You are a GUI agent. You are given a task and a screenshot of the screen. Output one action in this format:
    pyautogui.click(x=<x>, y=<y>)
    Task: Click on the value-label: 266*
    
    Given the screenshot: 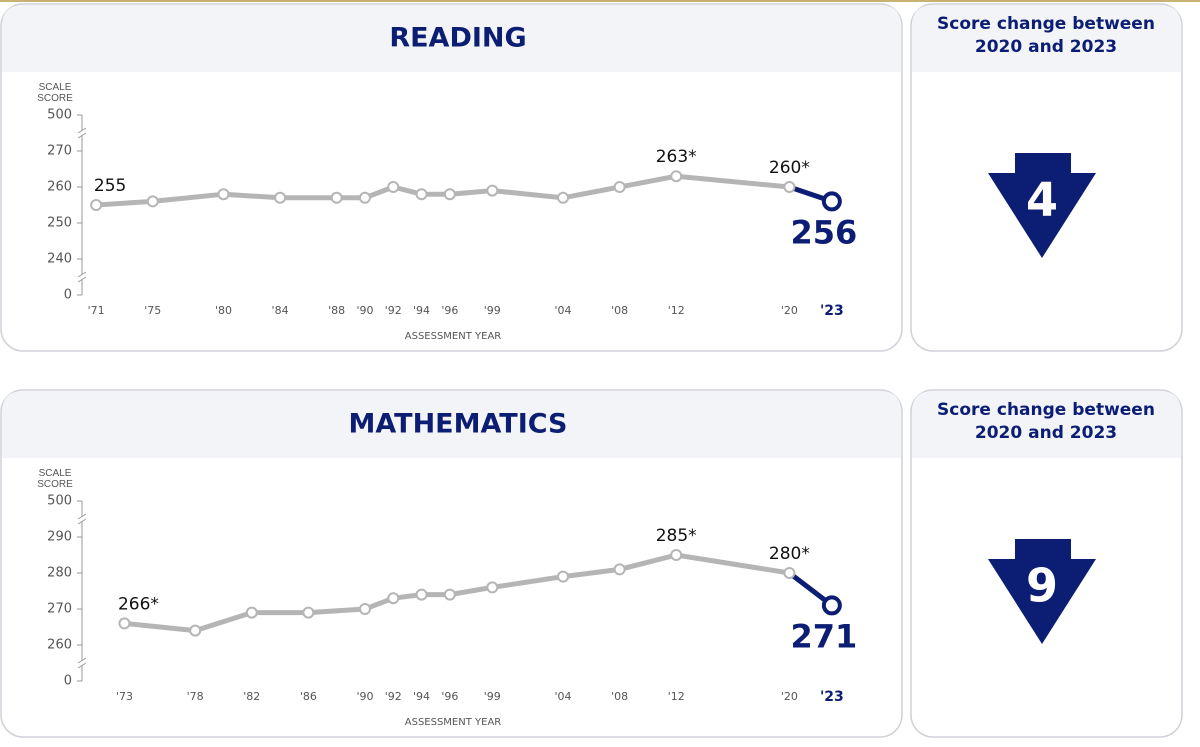 What is the action you would take?
    pyautogui.click(x=138, y=604)
    